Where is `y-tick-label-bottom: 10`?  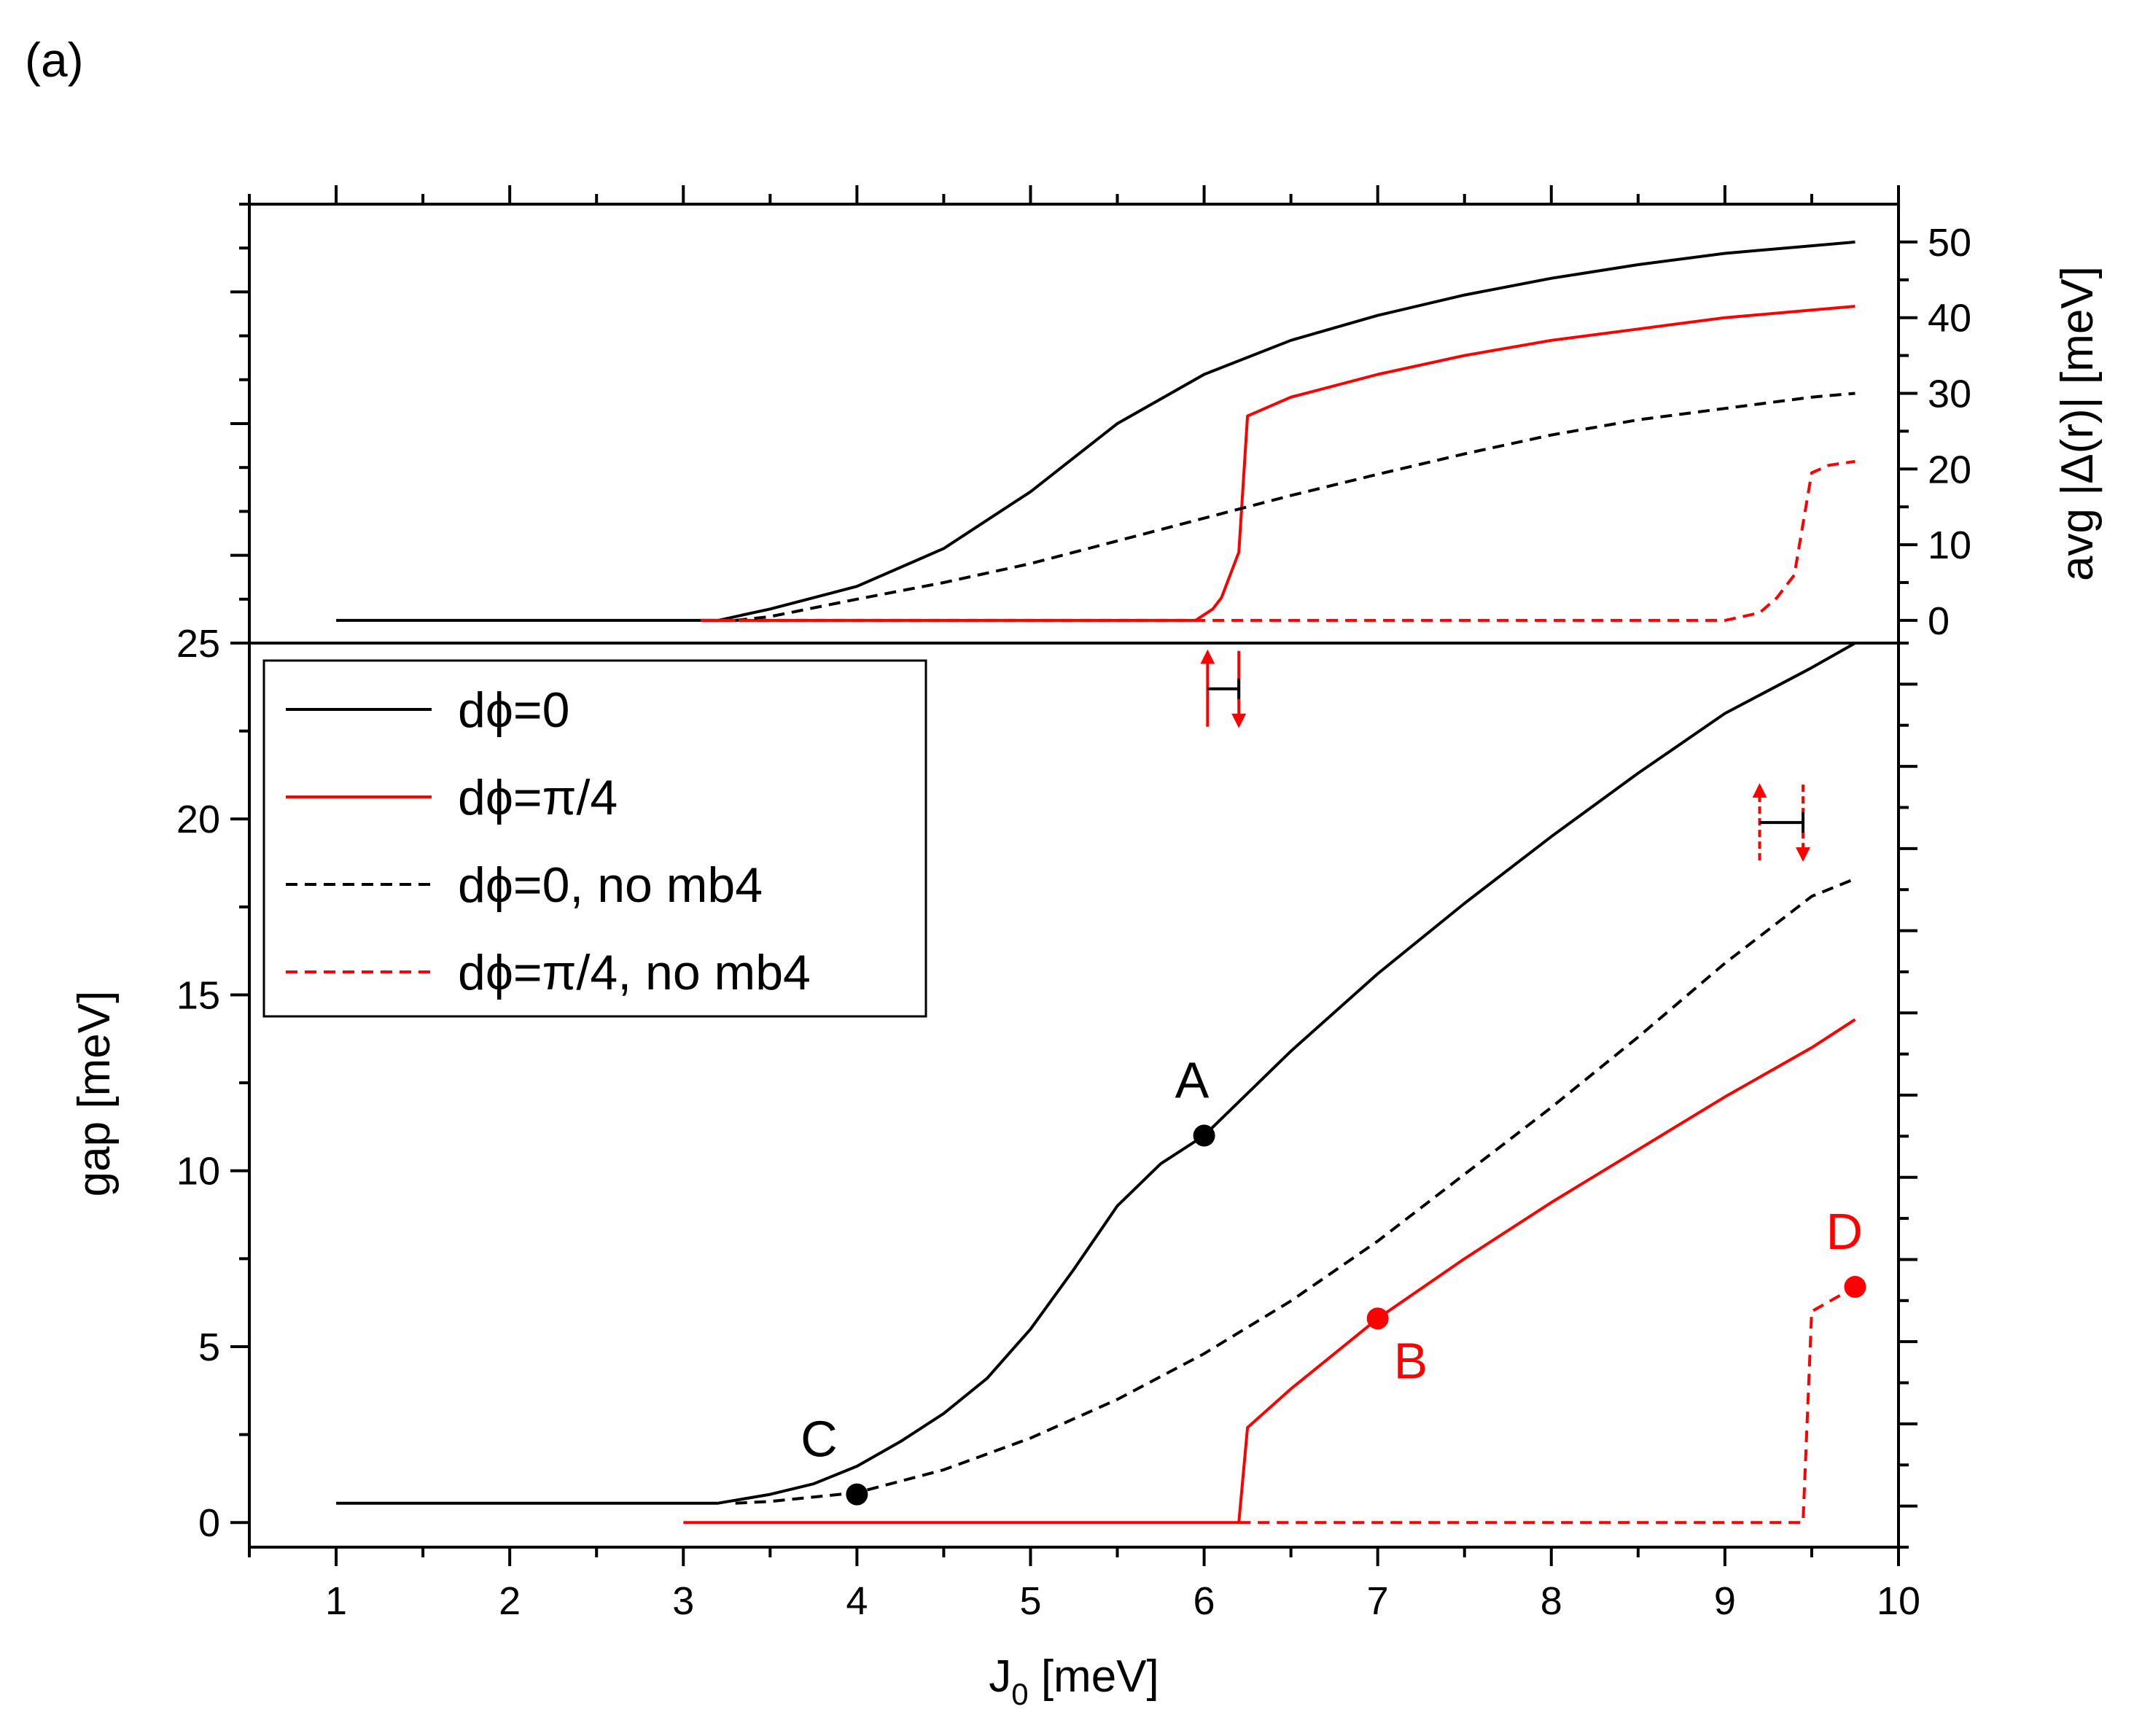
y-tick-label-bottom: 10 is located at coordinates (198, 1172).